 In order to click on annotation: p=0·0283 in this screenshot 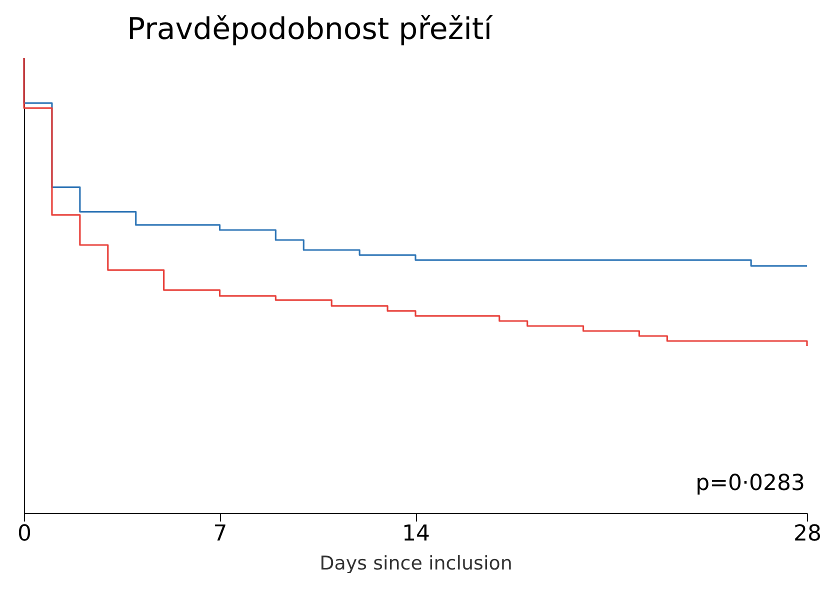, I will do `click(750, 483)`.